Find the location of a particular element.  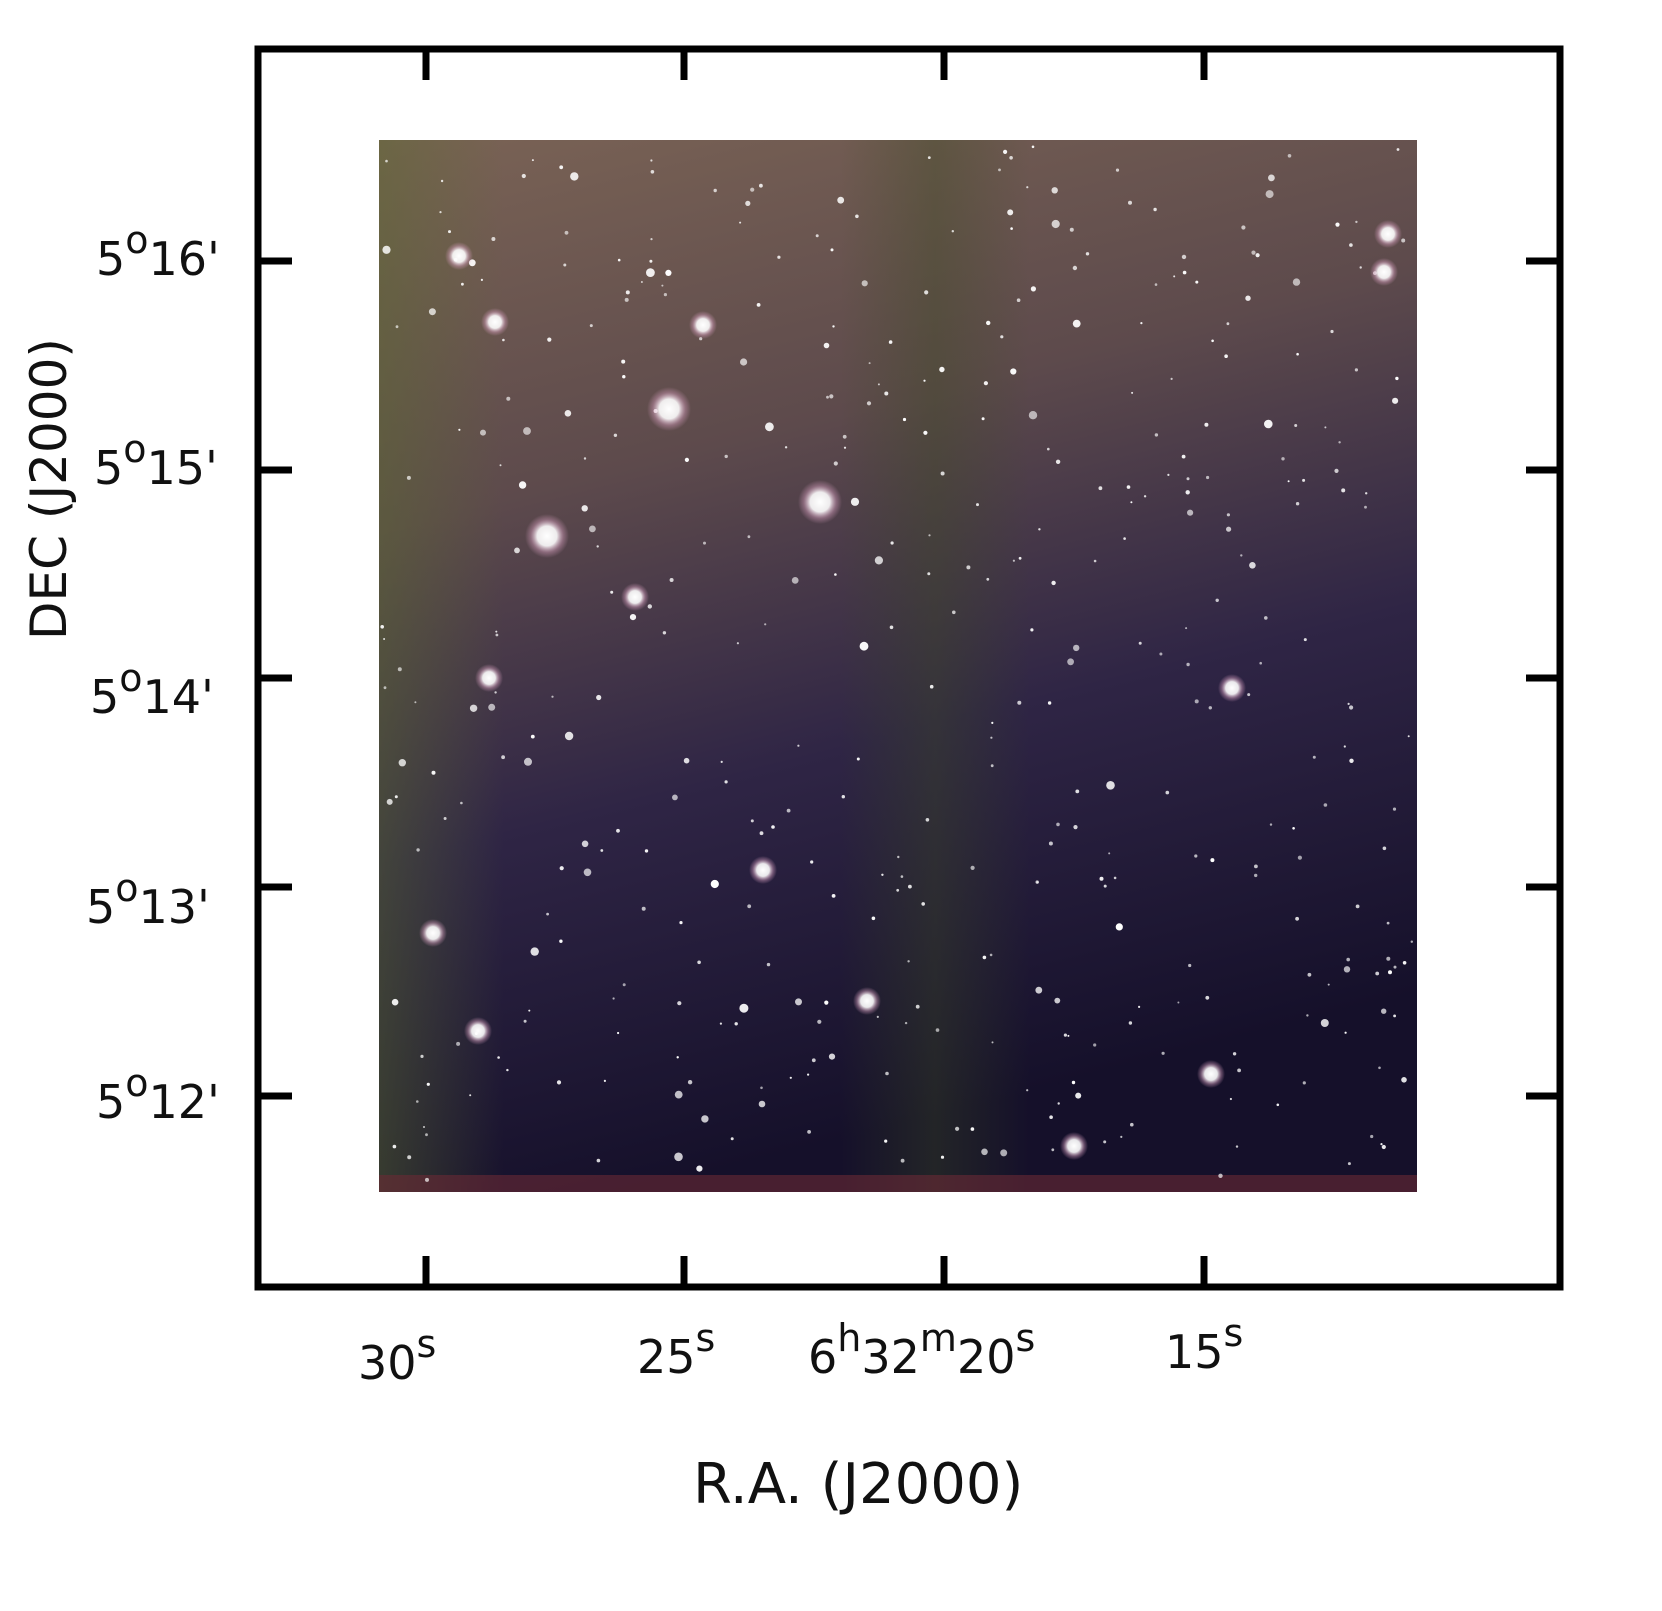

x-axis-label: R.A. (J2000) is located at coordinates (858, 1484).